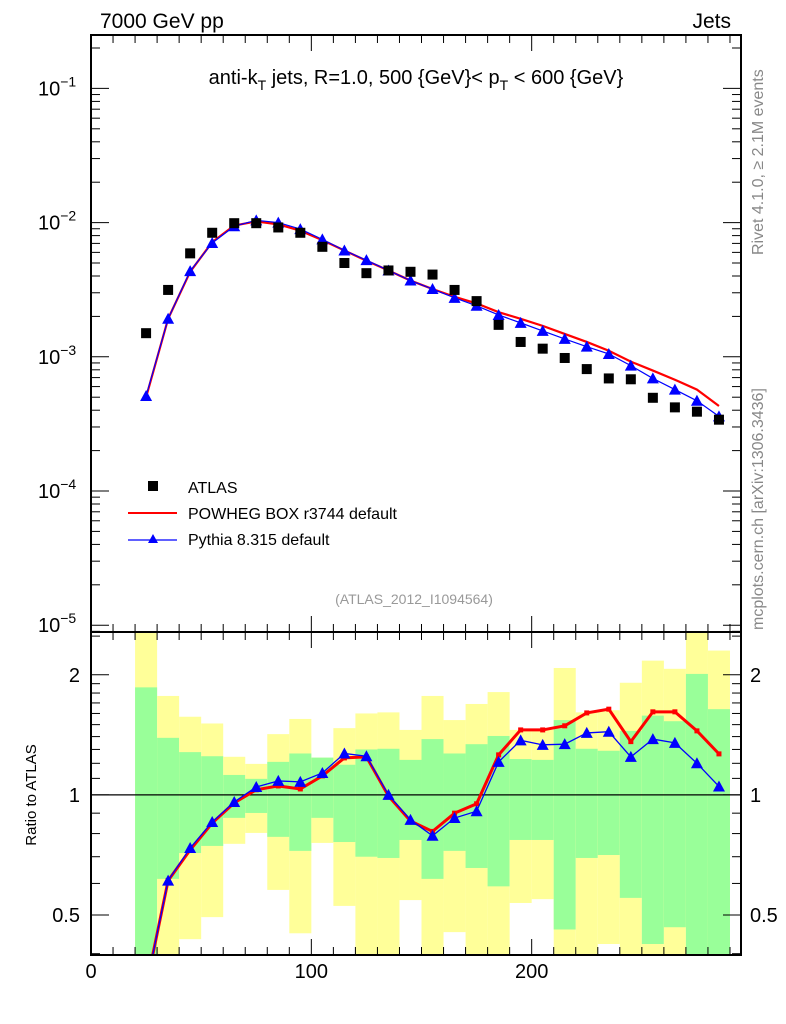 This screenshot has width=786, height=1024. Describe the element at coordinates (383, 78) in the screenshot. I see `title-part: jets, R=1.0, 500 {GeV}< p` at that location.